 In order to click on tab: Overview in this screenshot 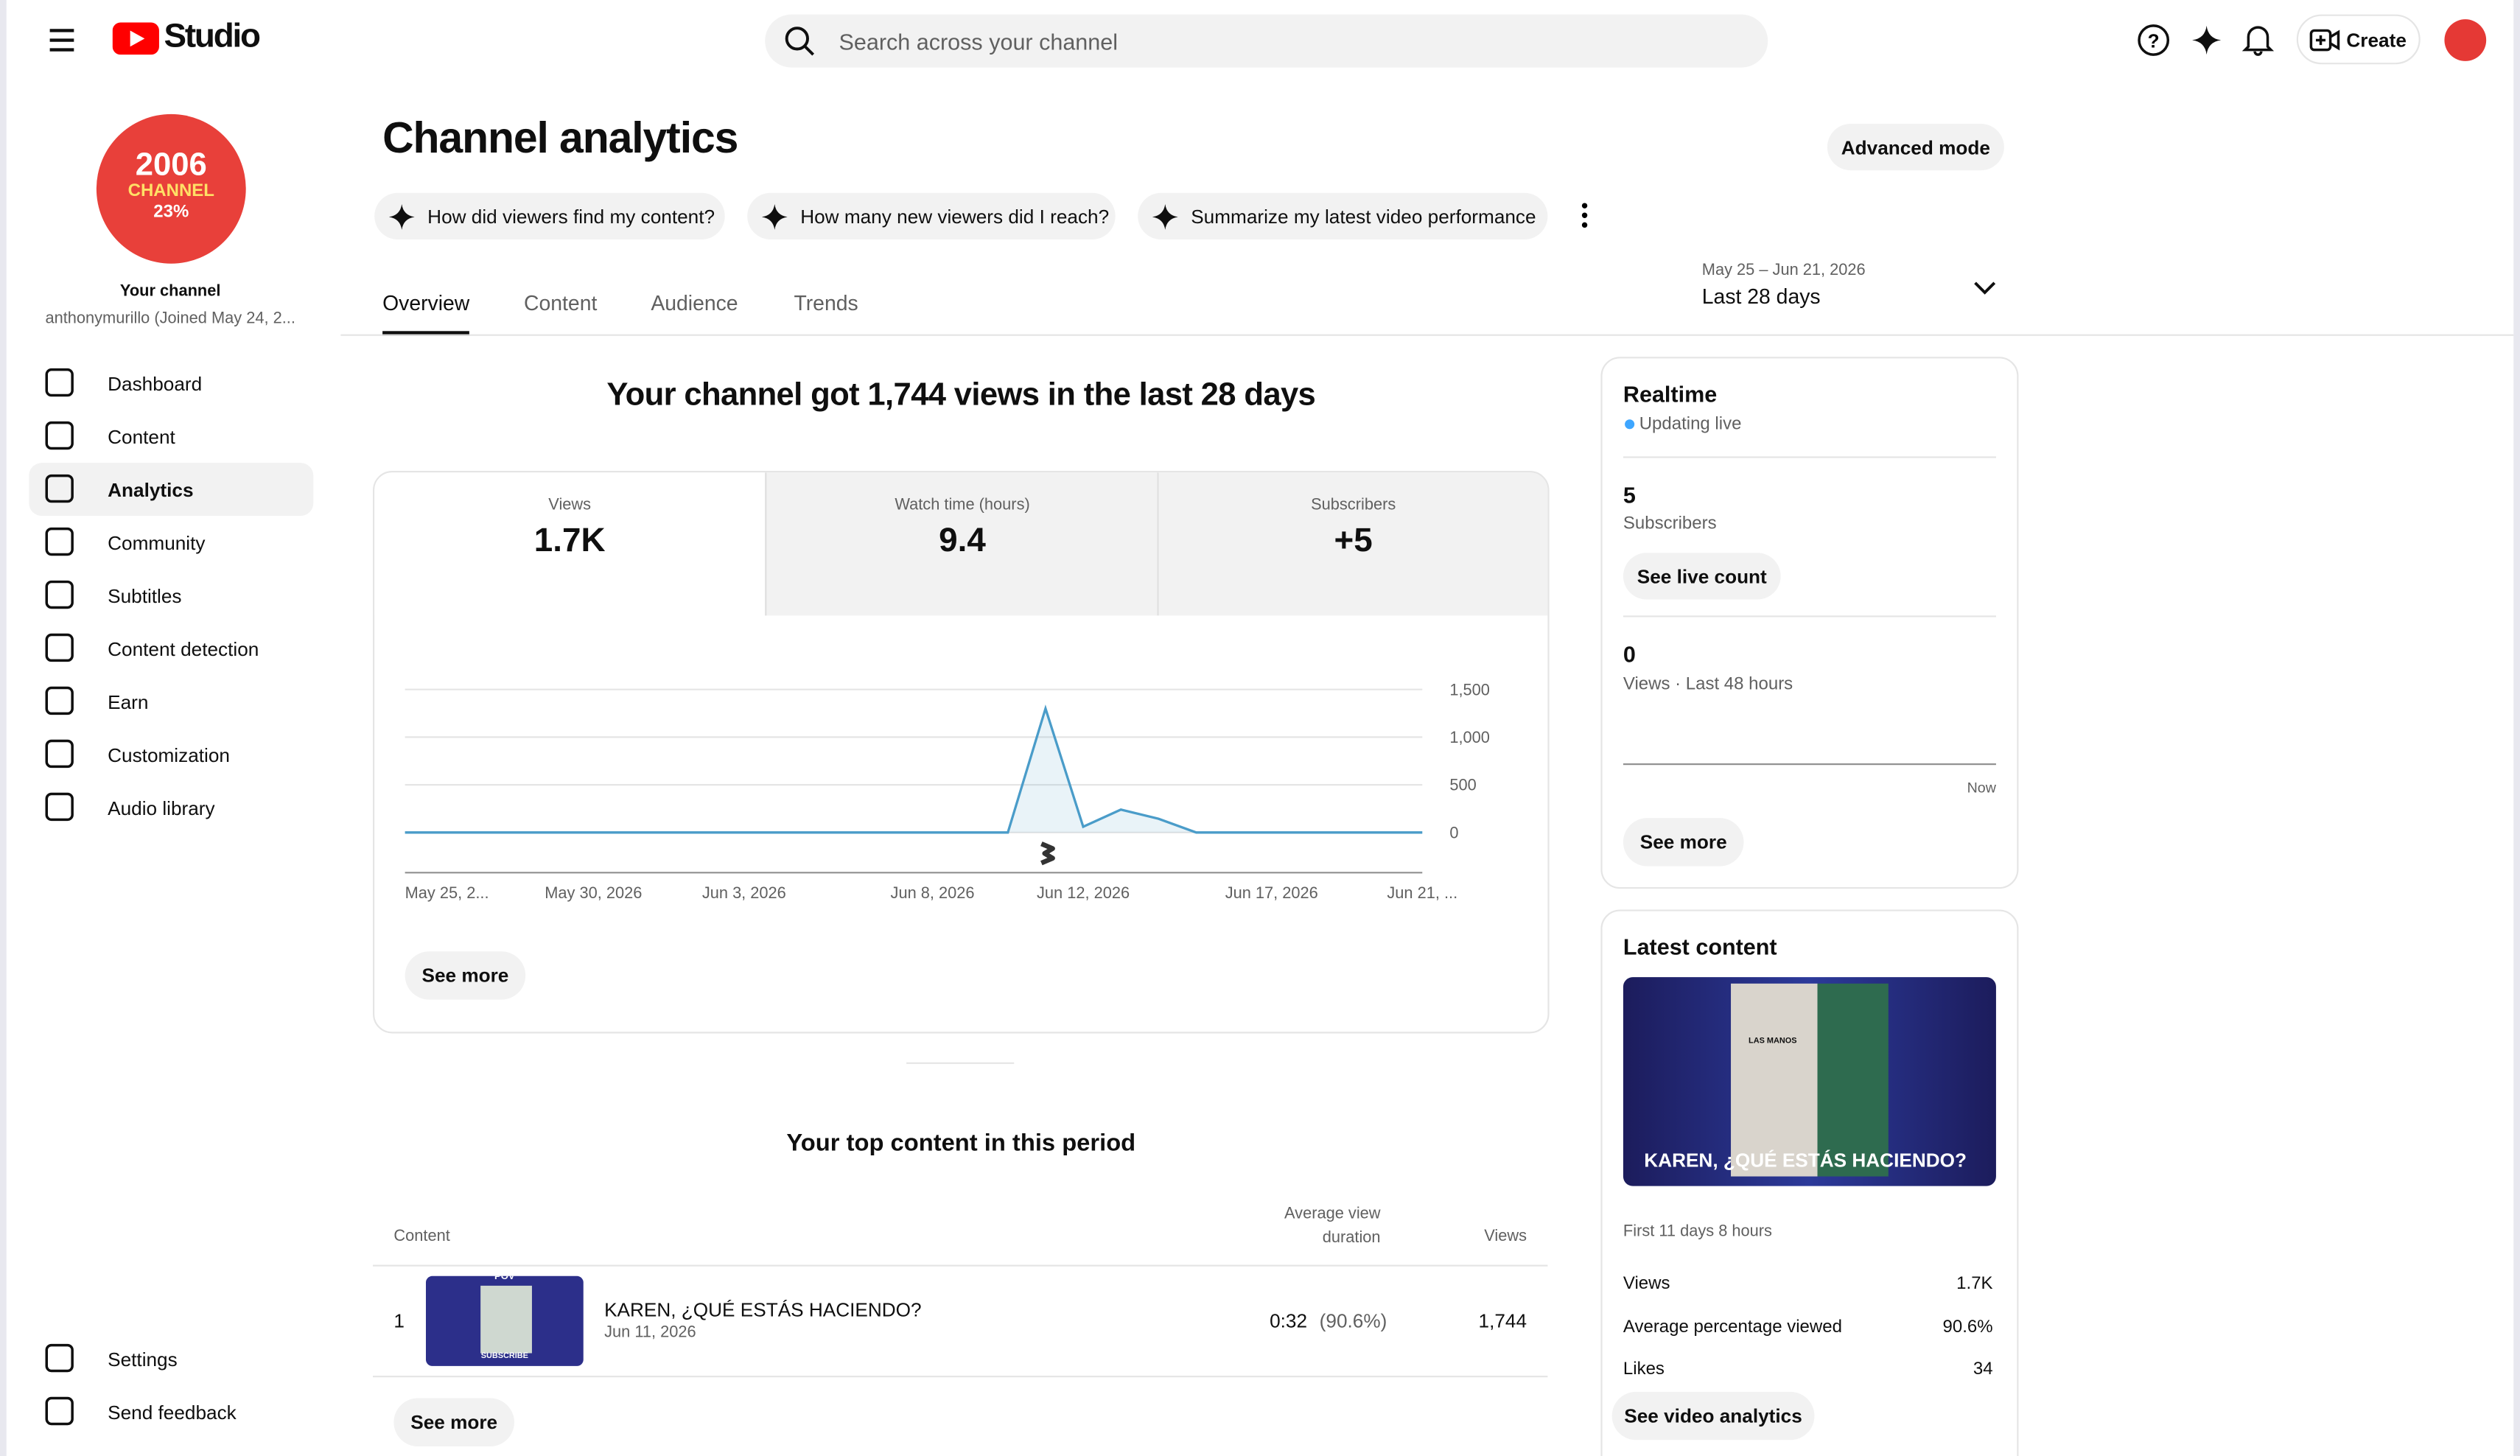, I will do `click(426, 302)`.